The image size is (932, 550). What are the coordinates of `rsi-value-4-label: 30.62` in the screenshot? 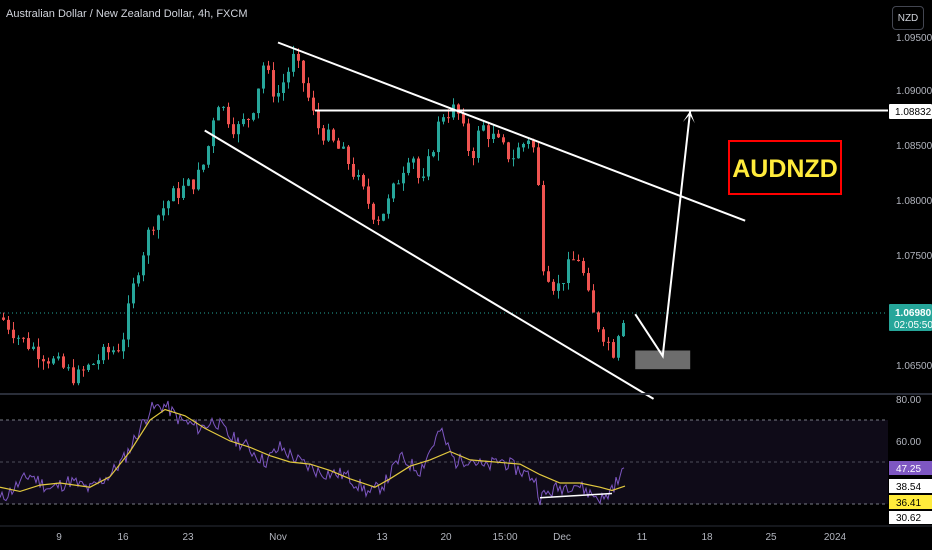 It's located at (908, 518).